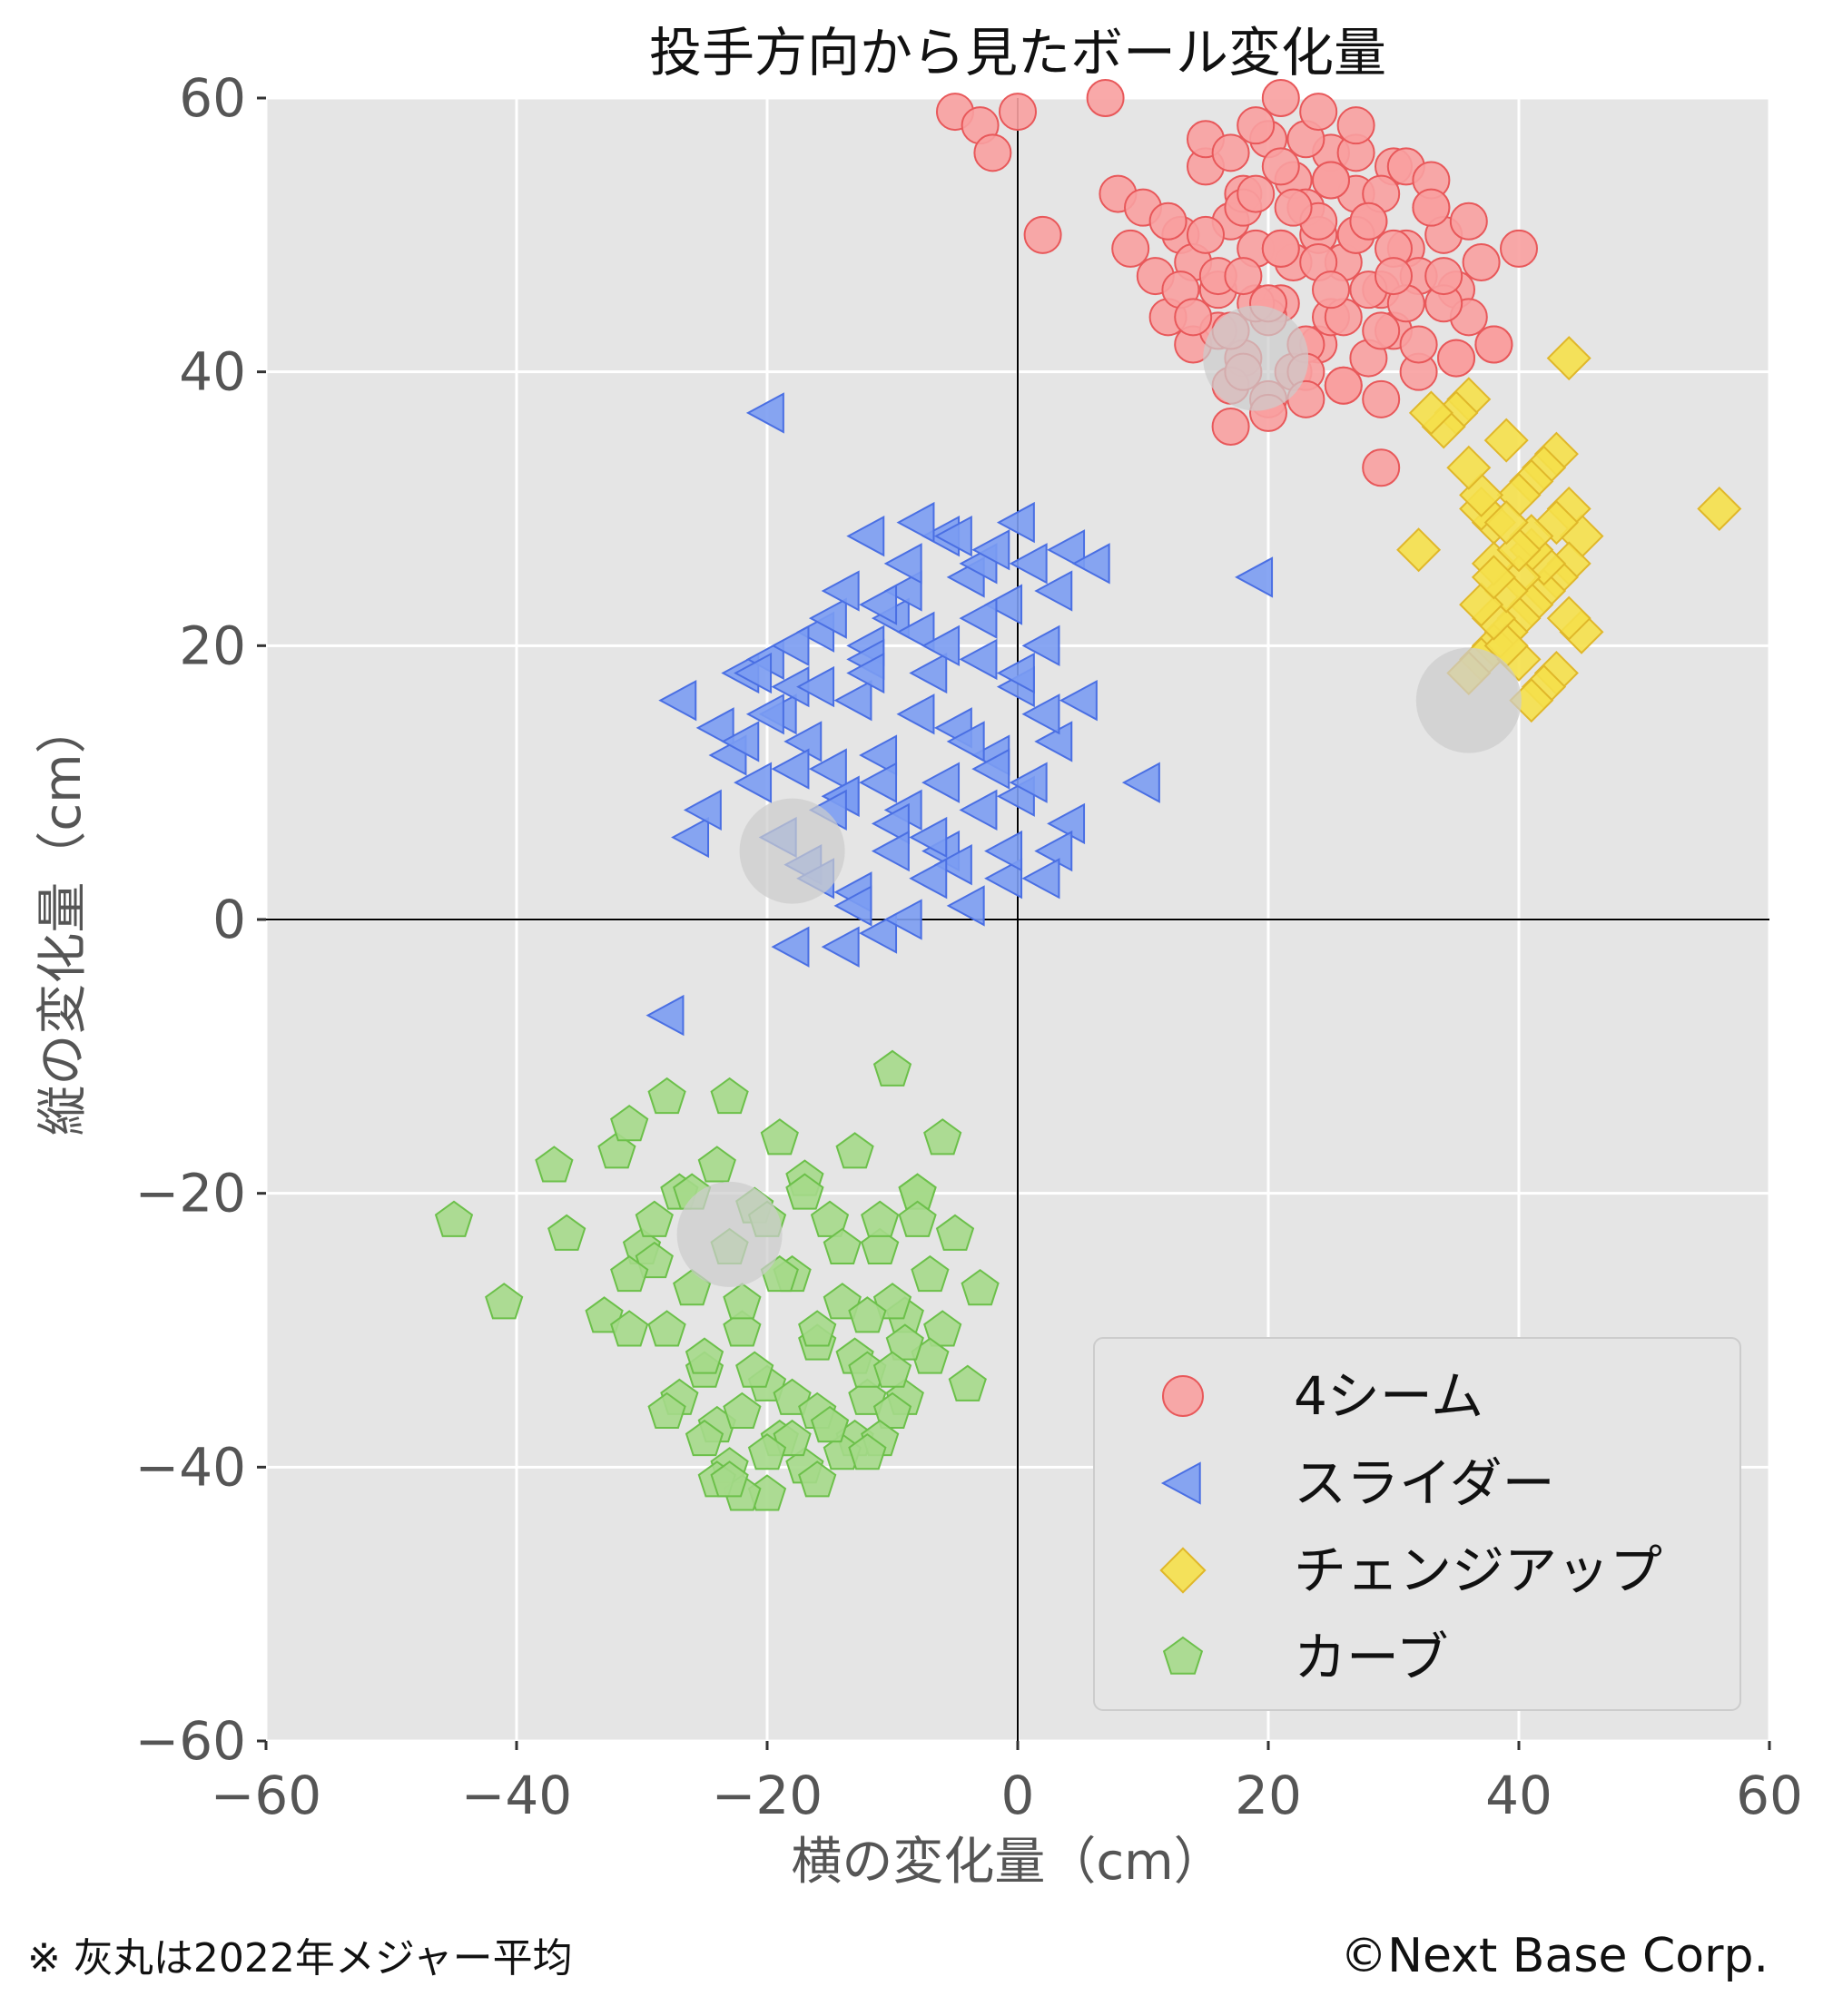 Image resolution: width=1823 pixels, height=2016 pixels. What do you see at coordinates (767, 1795) in the screenshot?
I see `x-tick-label: −20` at bounding box center [767, 1795].